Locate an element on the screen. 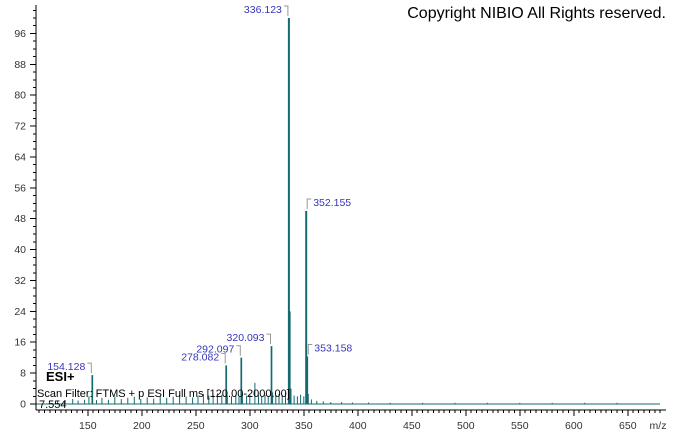 Image resolution: width=674 pixels, height=434 pixels. retention-time-label: 7.554 is located at coordinates (53, 405).